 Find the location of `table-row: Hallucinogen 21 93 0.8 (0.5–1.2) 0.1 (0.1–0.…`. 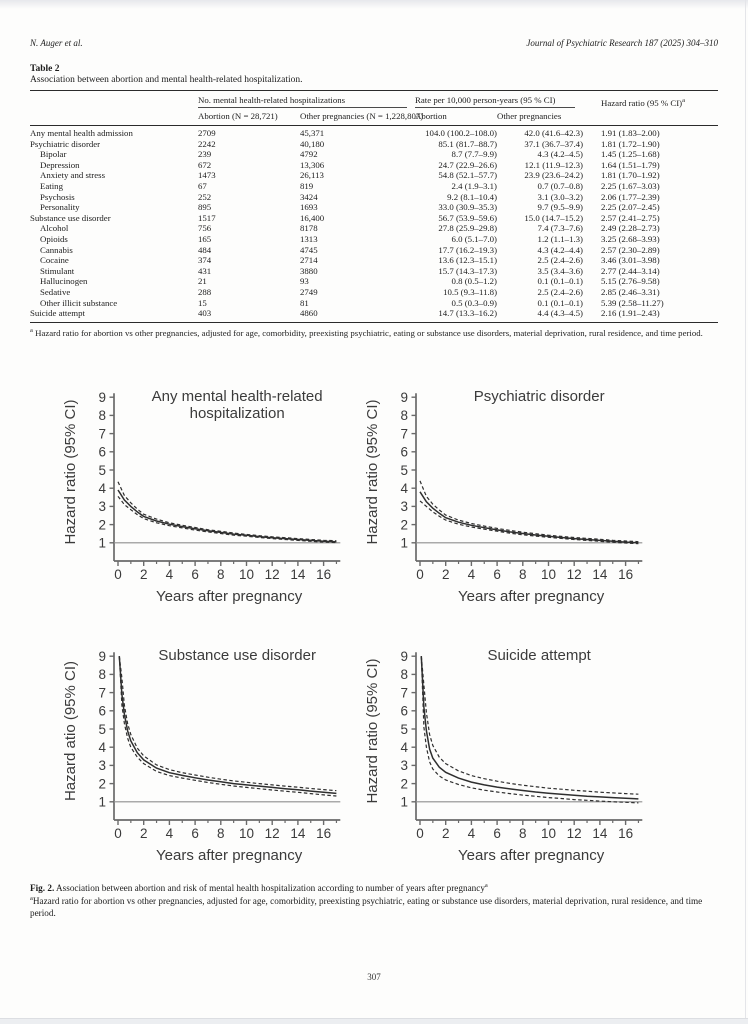

table-row: Hallucinogen 21 93 0.8 (0.5–1.2) 0.1 (0.1–0.… is located at coordinates (374, 281).